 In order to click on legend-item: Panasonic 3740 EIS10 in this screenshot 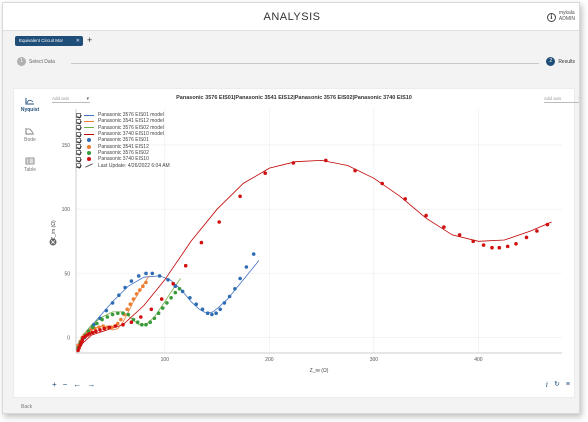, I will do `click(123, 159)`.